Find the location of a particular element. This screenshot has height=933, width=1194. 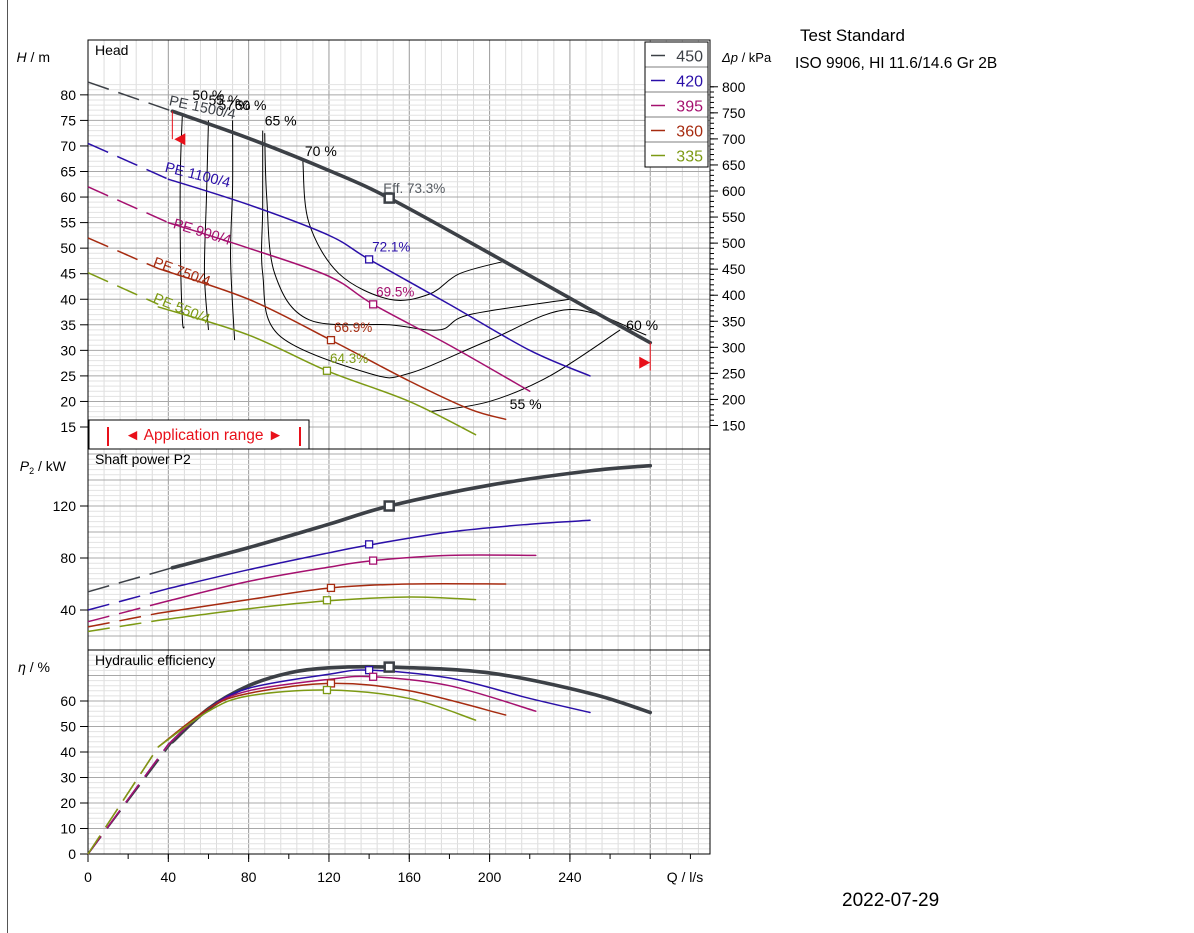

head-right-tick-label: 800 is located at coordinates (734, 87).